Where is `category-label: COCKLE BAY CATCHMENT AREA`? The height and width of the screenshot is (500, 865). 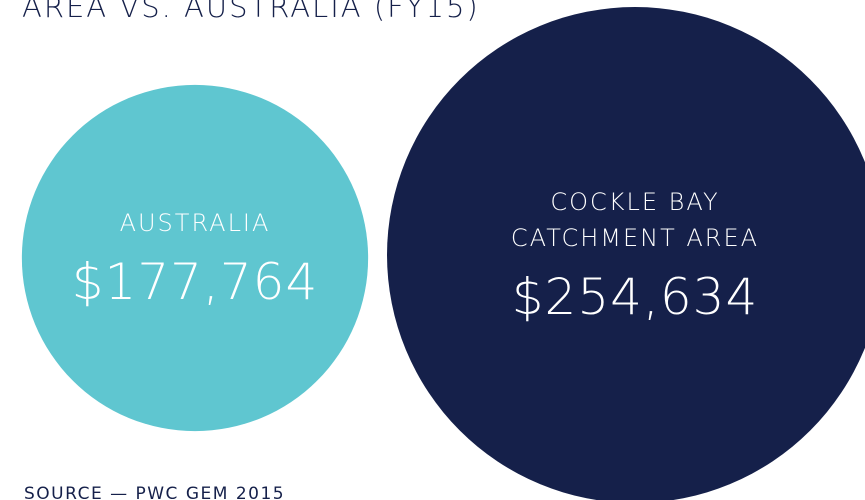 category-label: COCKLE BAY CATCHMENT AREA is located at coordinates (635, 220).